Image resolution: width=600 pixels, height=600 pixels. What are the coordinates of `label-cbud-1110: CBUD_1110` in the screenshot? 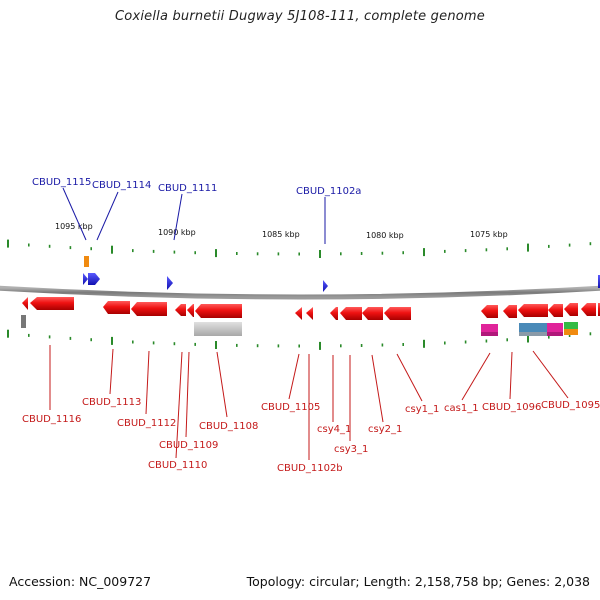 It's located at (177, 465).